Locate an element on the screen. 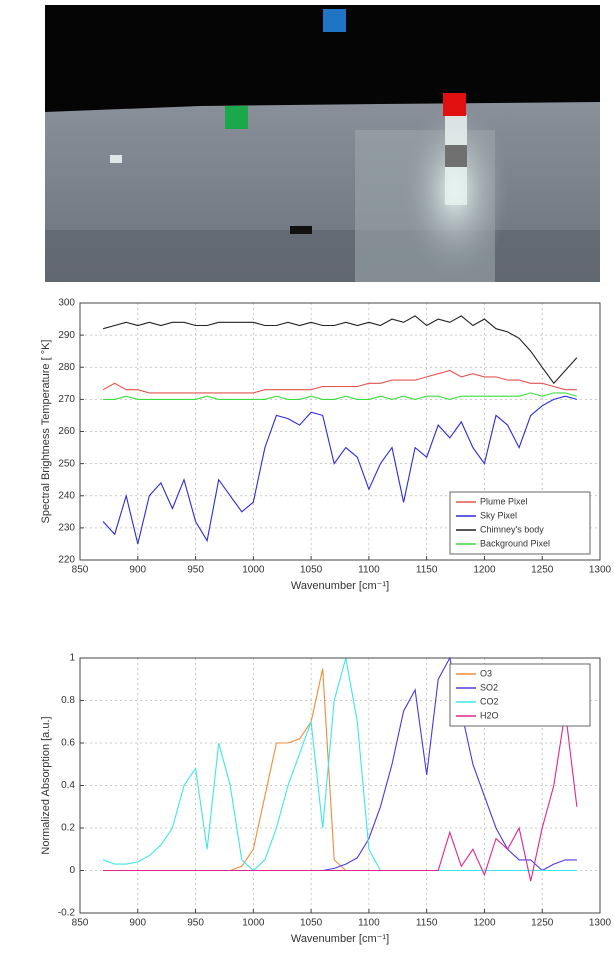 This screenshot has width=614, height=962. ground-band is located at coordinates (322, 256).